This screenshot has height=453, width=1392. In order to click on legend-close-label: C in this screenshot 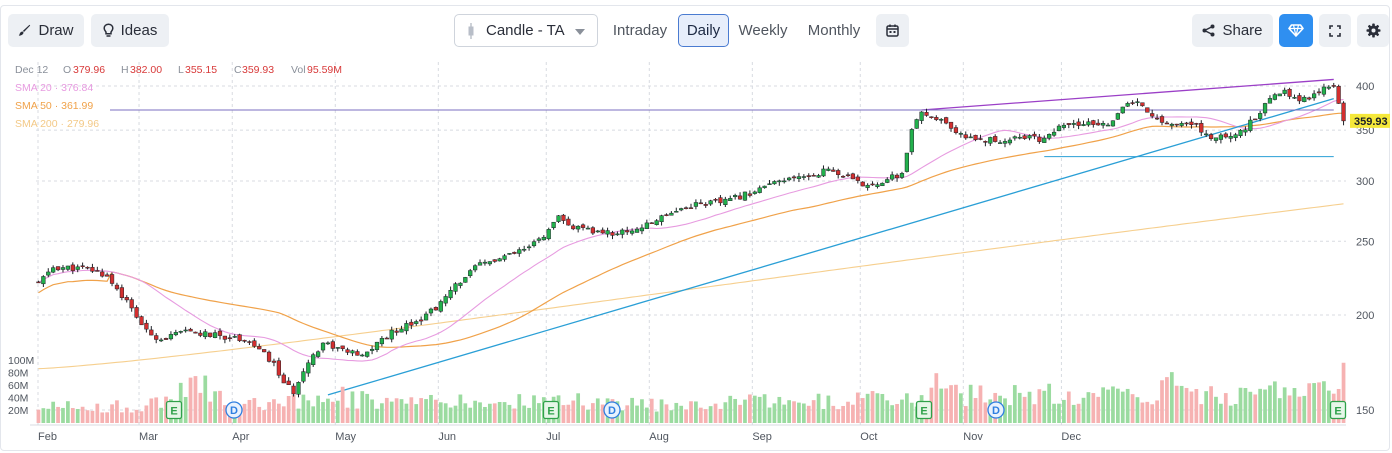, I will do `click(238, 70)`.